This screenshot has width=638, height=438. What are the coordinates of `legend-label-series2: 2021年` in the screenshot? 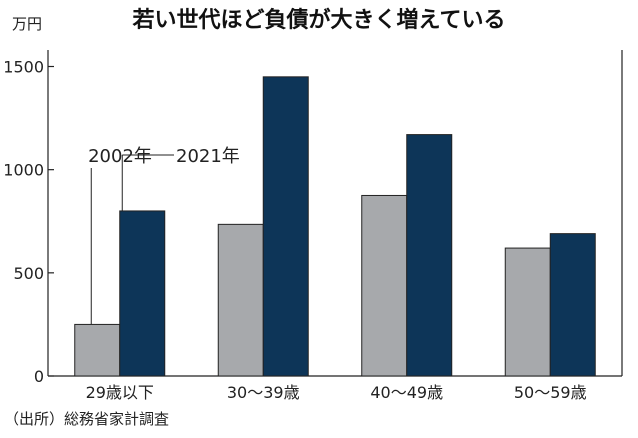 It's located at (208, 156).